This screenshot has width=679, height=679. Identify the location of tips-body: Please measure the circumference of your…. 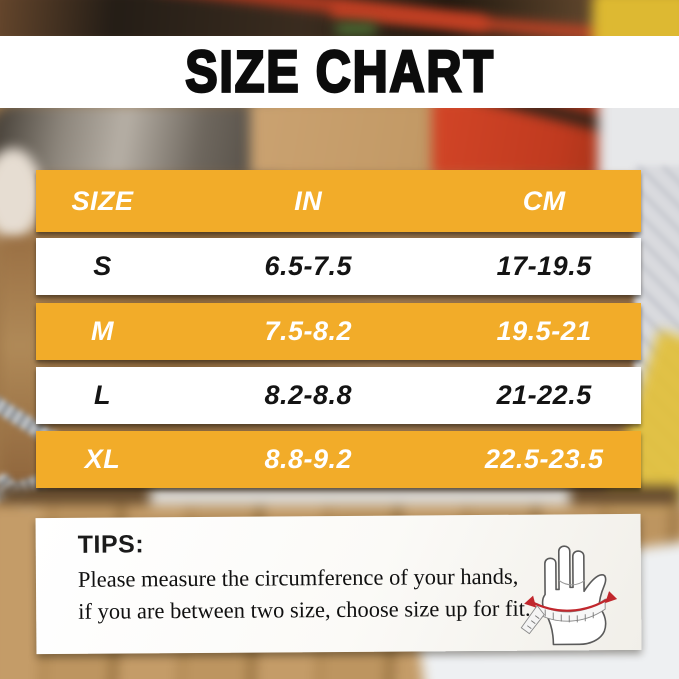
(304, 593).